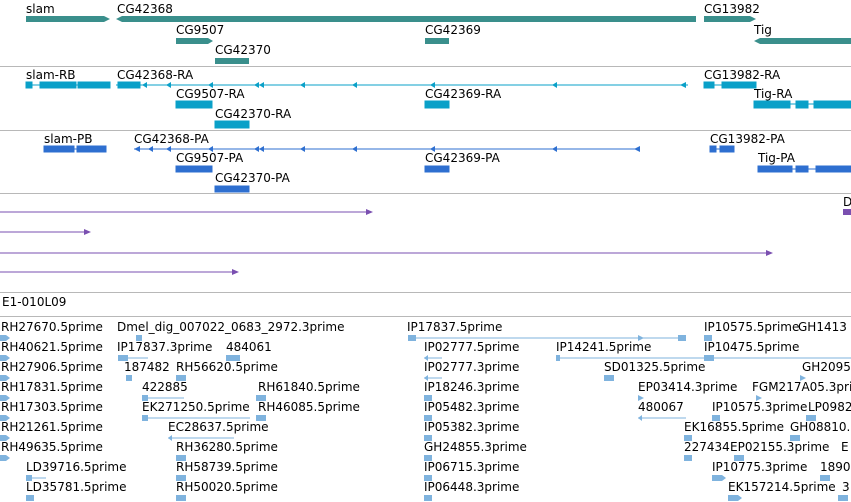 This screenshot has height=502, width=851. Describe the element at coordinates (453, 30) in the screenshot. I see `gene-label-CG42369: CG42369` at that location.